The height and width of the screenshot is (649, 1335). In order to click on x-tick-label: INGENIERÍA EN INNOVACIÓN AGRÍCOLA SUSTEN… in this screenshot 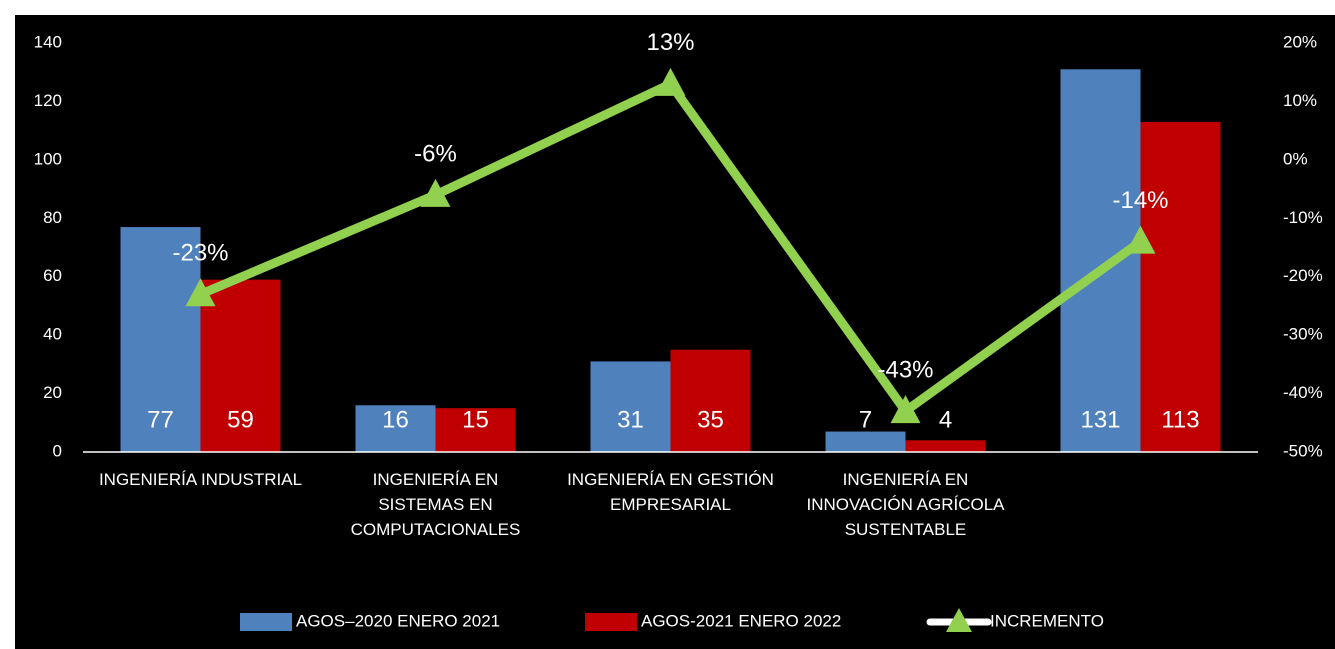, I will do `click(905, 504)`.